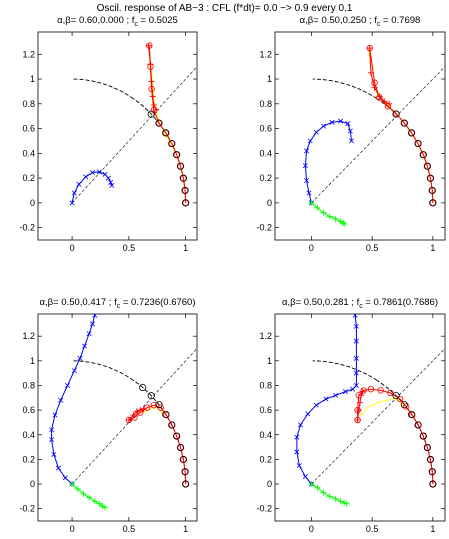  What do you see at coordinates (321, 302) in the screenshot?
I see `title-main: α,β= 0.50,0.281 ; f` at bounding box center [321, 302].